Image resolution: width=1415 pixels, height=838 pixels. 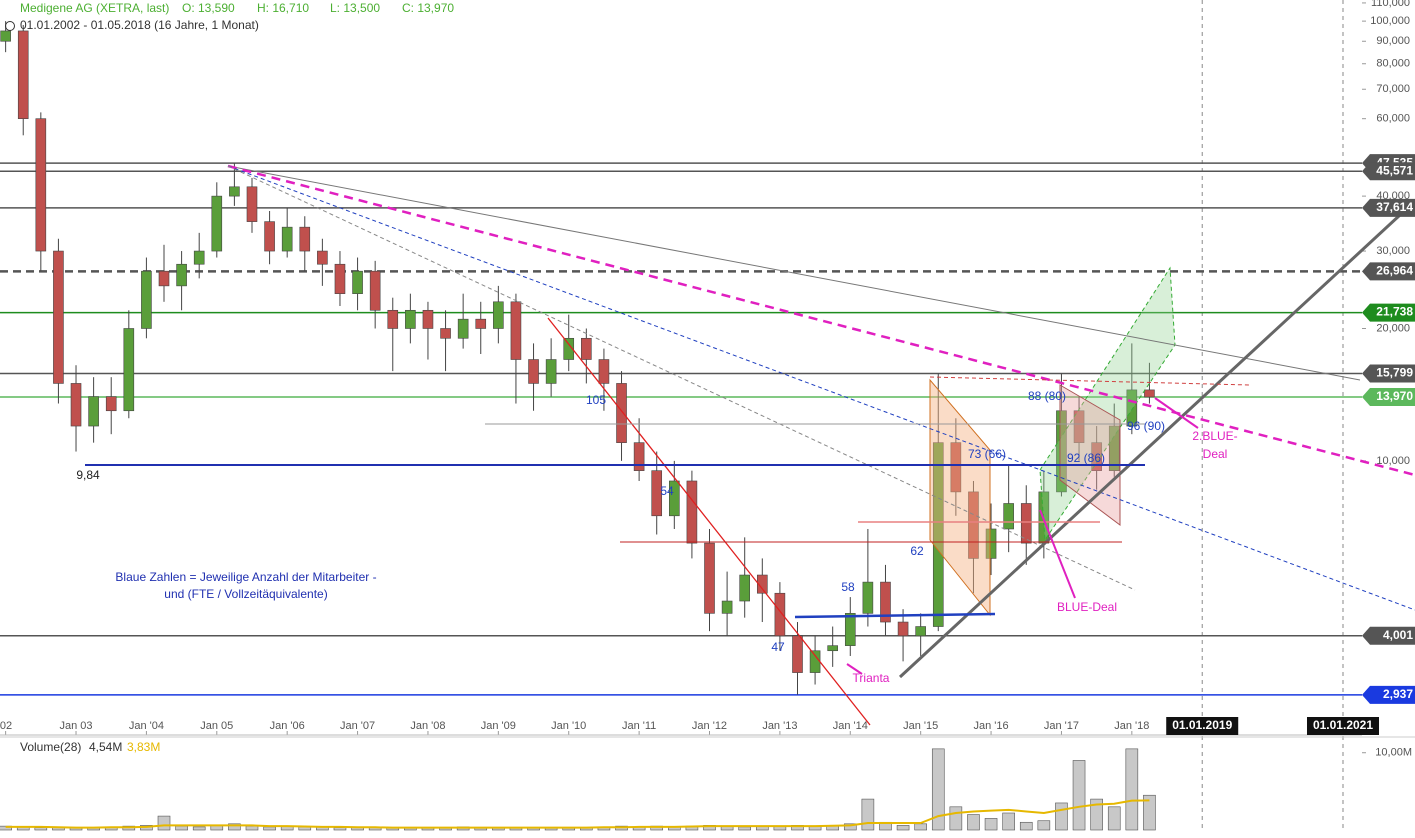 I want to click on ohlc: L: 13,500, so click(x=355, y=8).